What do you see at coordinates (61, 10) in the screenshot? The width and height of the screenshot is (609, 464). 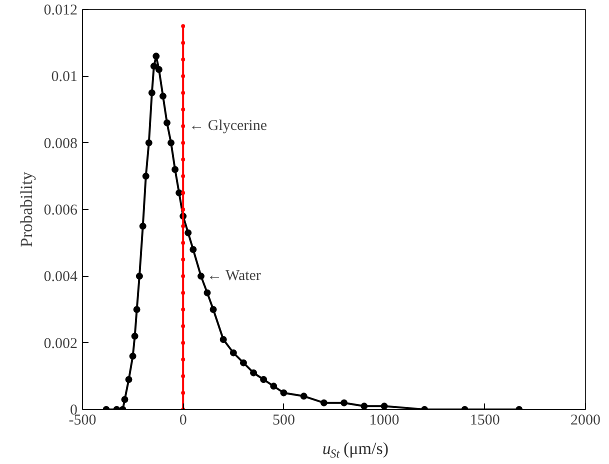 I see `y-tick-label: 0.012` at bounding box center [61, 10].